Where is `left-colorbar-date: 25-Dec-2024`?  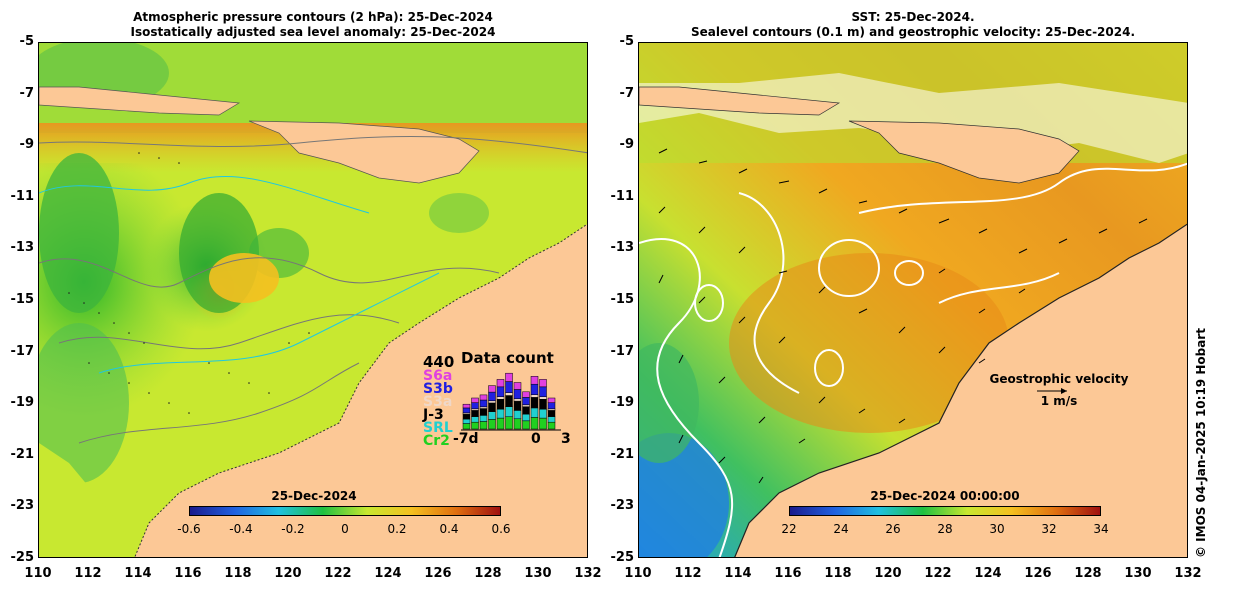
left-colorbar-date: 25-Dec-2024 is located at coordinates (314, 496).